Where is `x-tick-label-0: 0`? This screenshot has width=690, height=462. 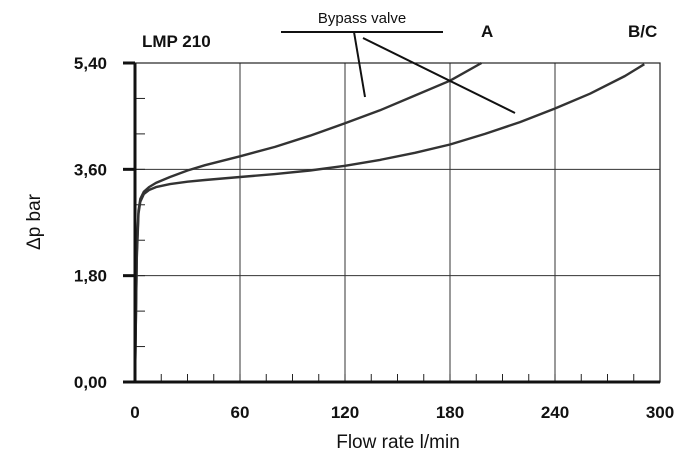 x-tick-label-0: 0 is located at coordinates (134, 412).